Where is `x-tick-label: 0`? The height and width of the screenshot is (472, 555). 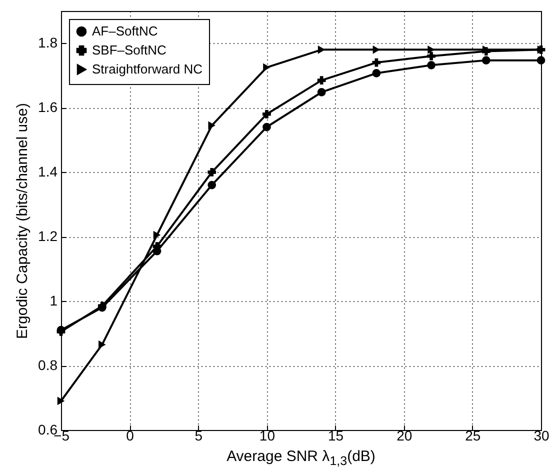 x-tick-label: 0 is located at coordinates (130, 436).